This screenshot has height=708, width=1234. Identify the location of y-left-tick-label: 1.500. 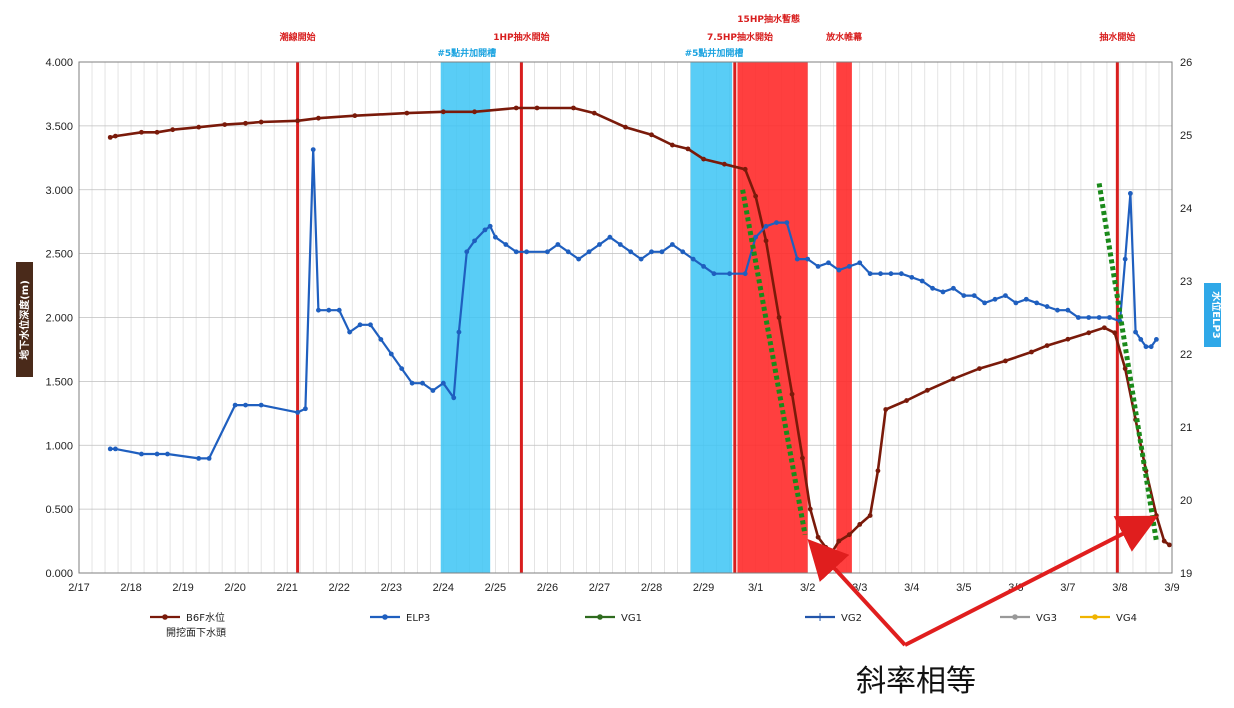
(59, 382).